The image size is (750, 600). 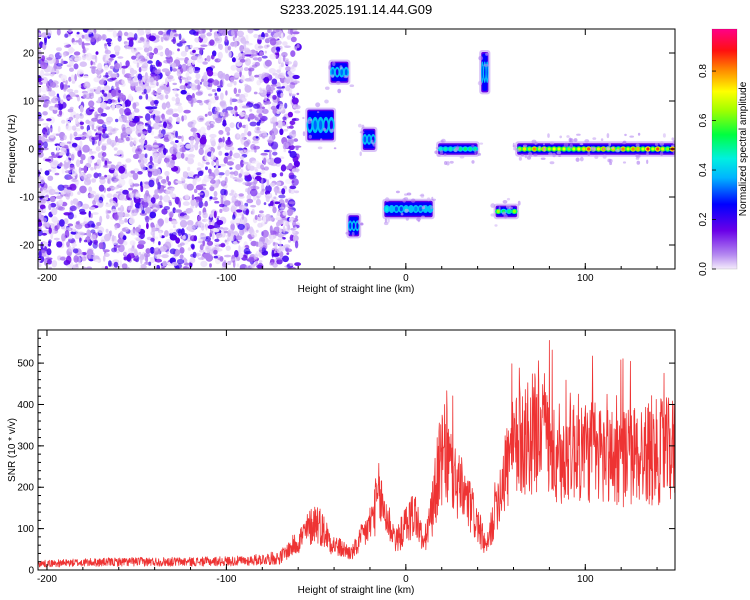 I want to click on colorbar-tick-label: 0.8, so click(x=703, y=71).